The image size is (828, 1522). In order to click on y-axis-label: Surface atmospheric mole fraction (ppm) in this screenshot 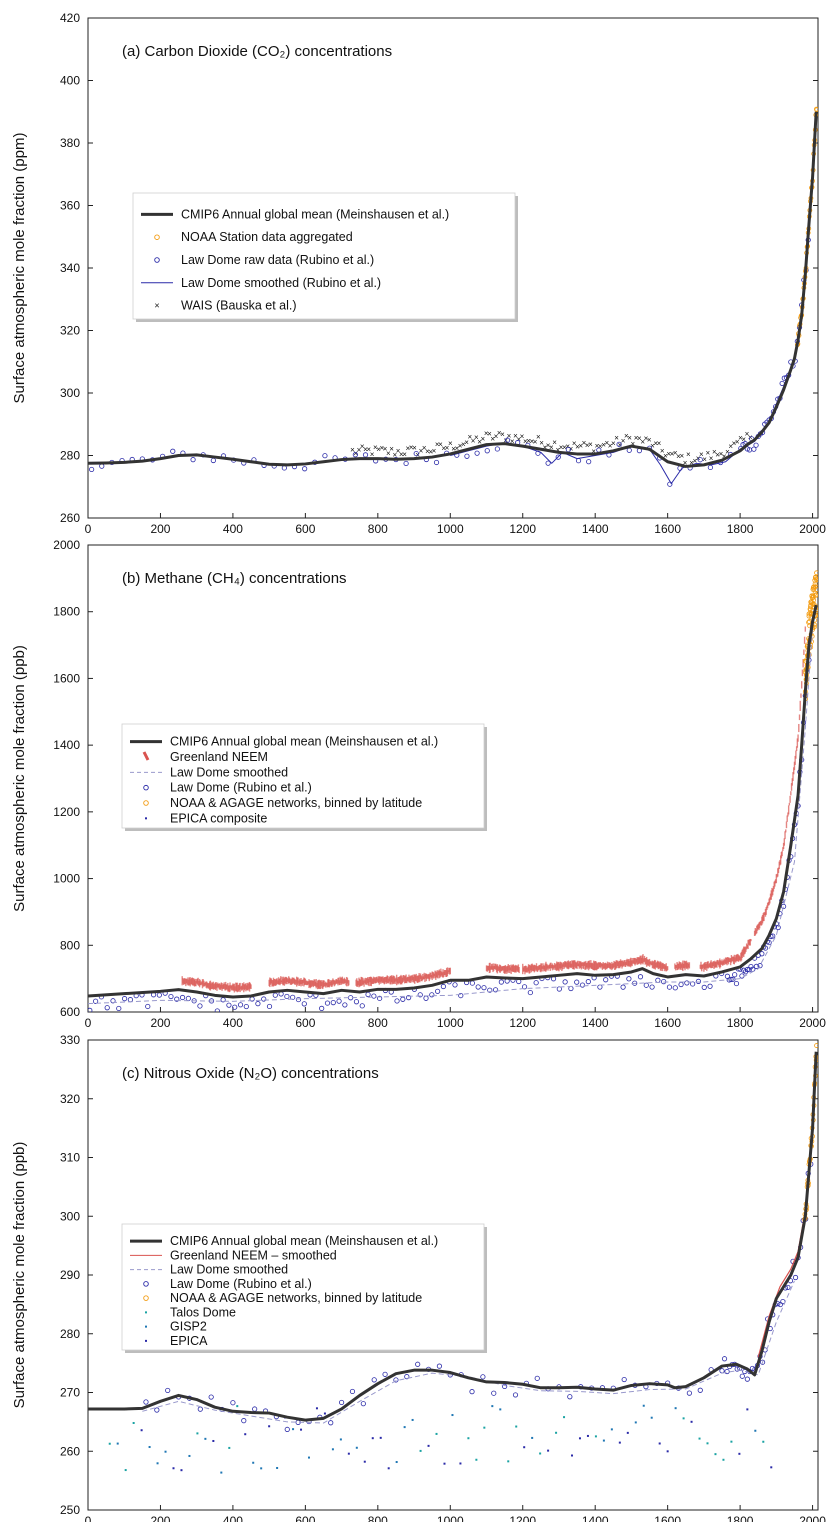, I will do `click(19, 268)`.